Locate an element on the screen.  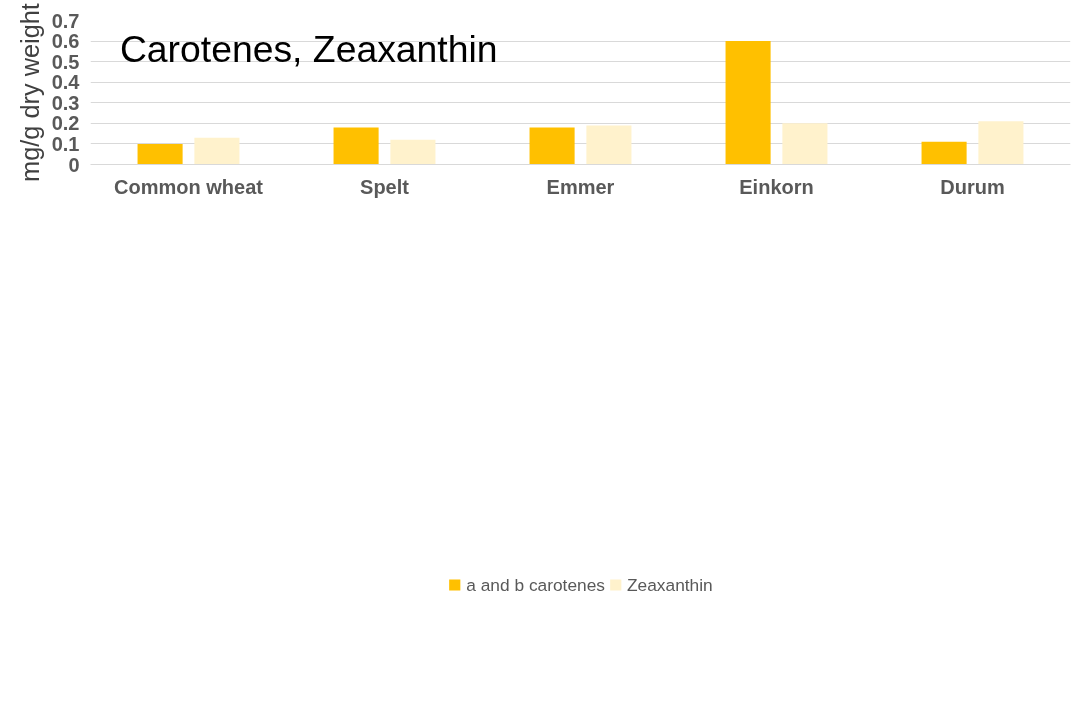
x-tick-label: Emmer is located at coordinates (580, 186).